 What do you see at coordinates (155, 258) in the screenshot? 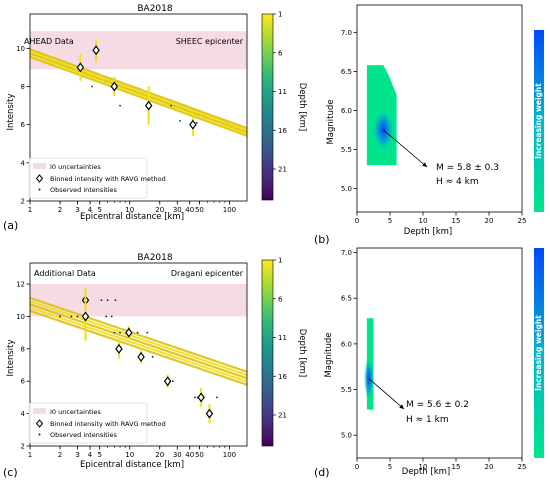
I see `panel-c-title: BA2018` at bounding box center [155, 258].